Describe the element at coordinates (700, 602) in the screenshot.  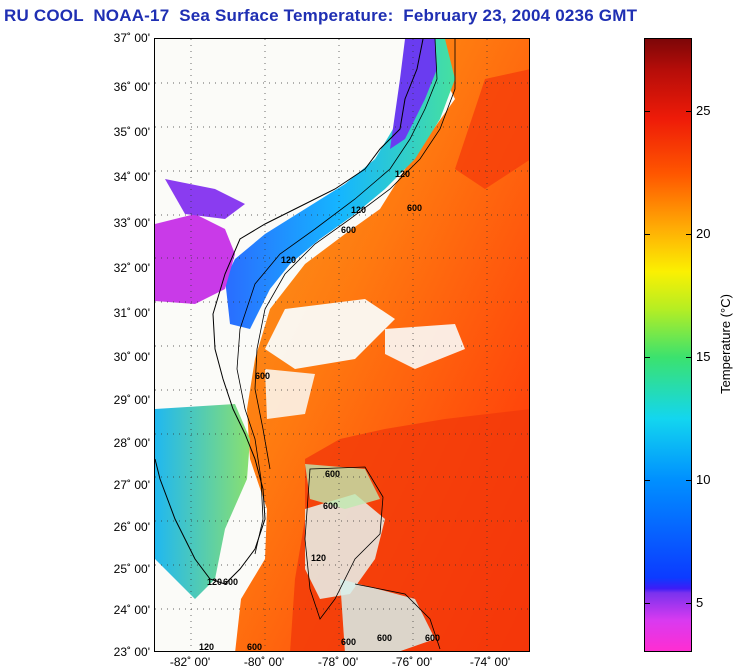
I see `colorbar-label: 5` at that location.